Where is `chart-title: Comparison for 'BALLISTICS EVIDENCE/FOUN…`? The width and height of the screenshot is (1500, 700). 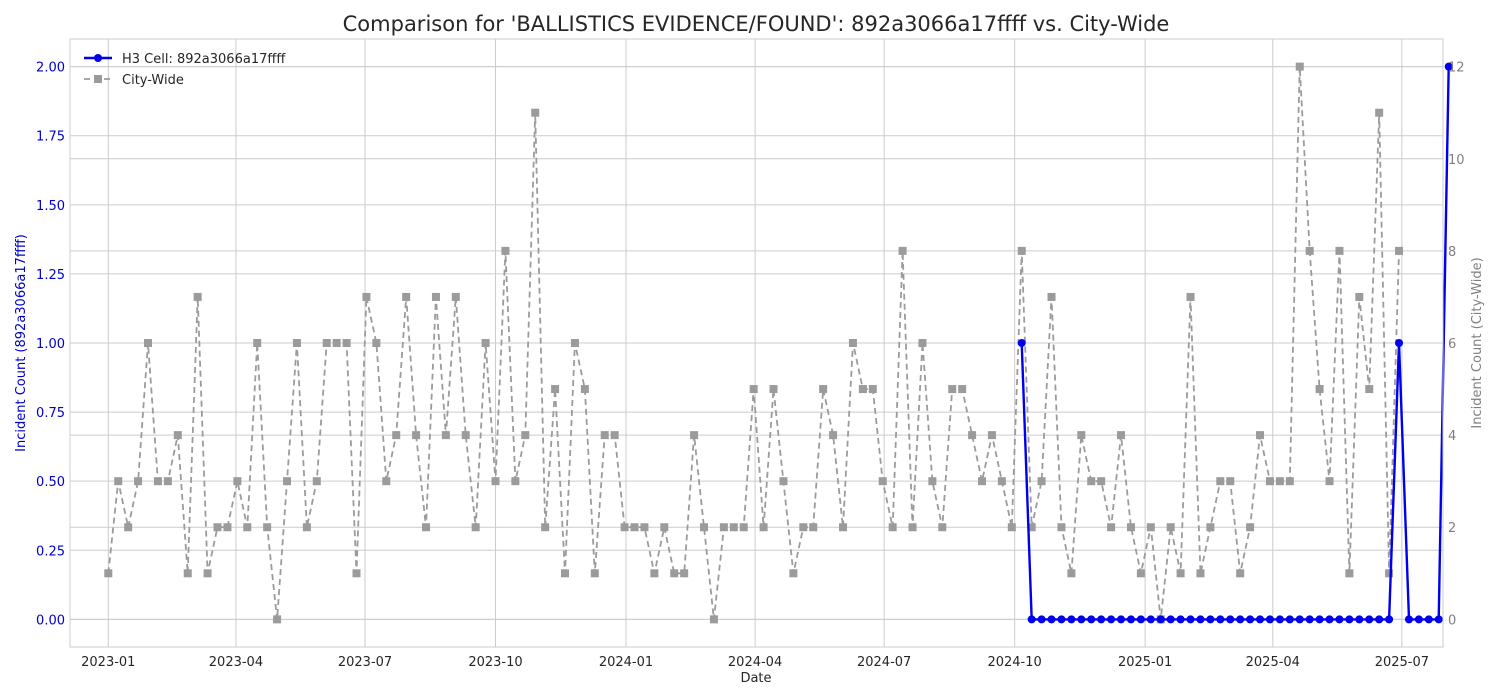 chart-title: Comparison for 'BALLISTICS EVIDENCE/FOUN… is located at coordinates (756, 24).